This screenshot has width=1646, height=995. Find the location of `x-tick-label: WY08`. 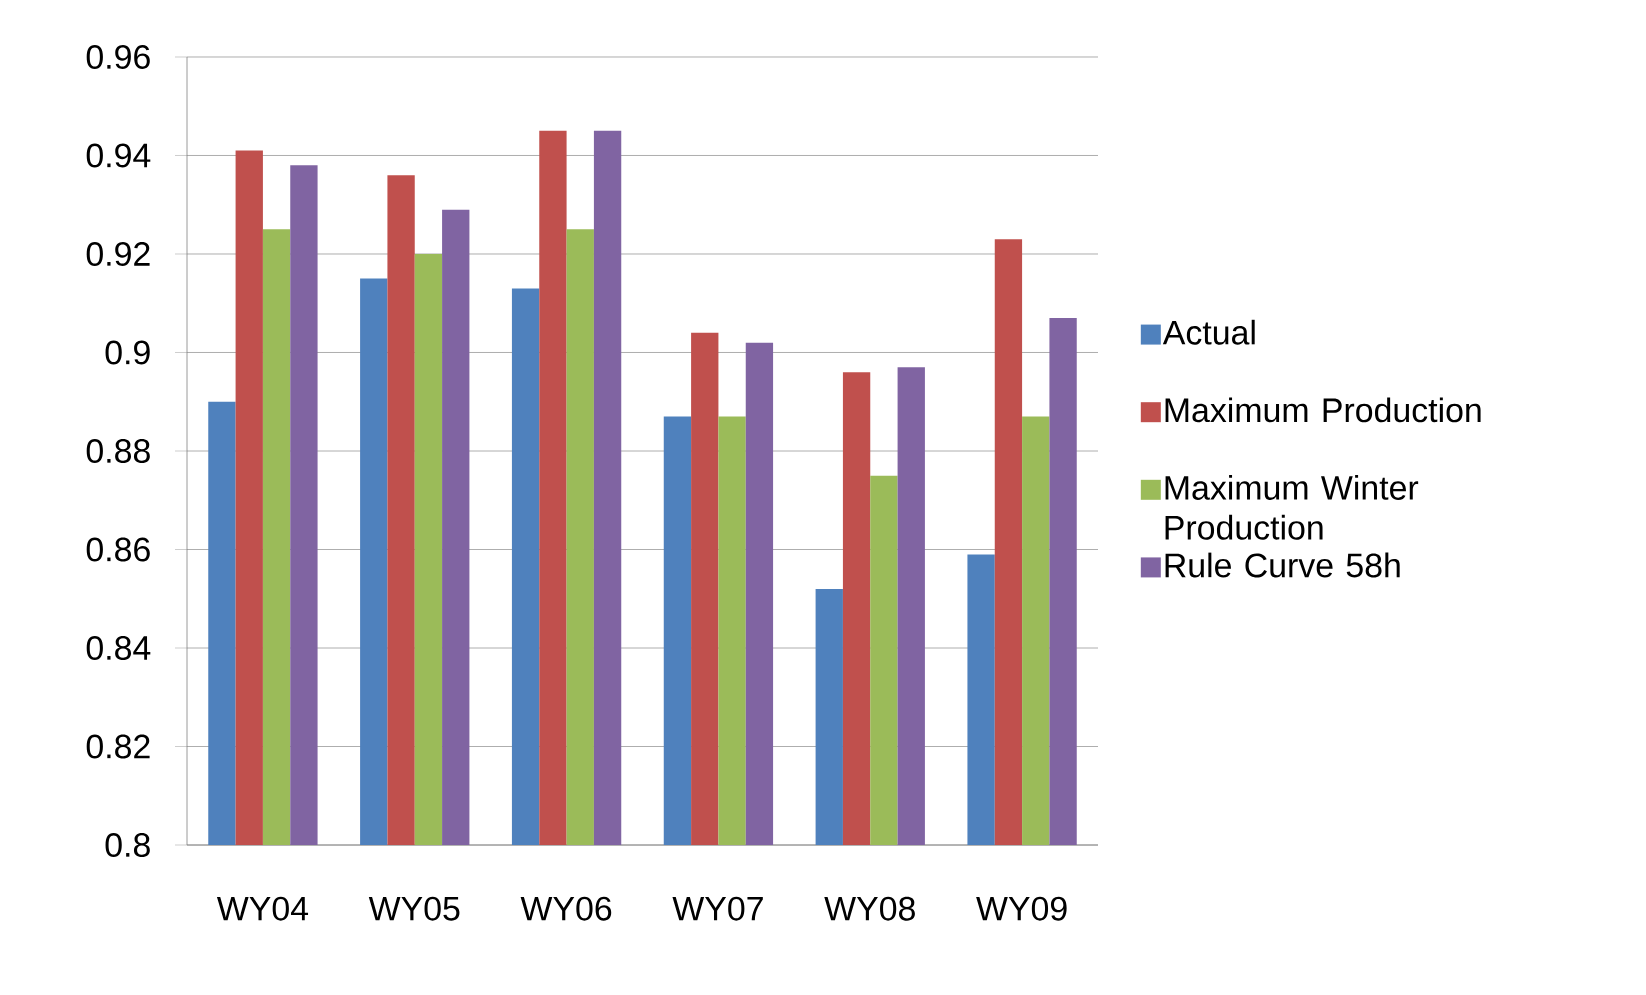

x-tick-label: WY08 is located at coordinates (869, 908).